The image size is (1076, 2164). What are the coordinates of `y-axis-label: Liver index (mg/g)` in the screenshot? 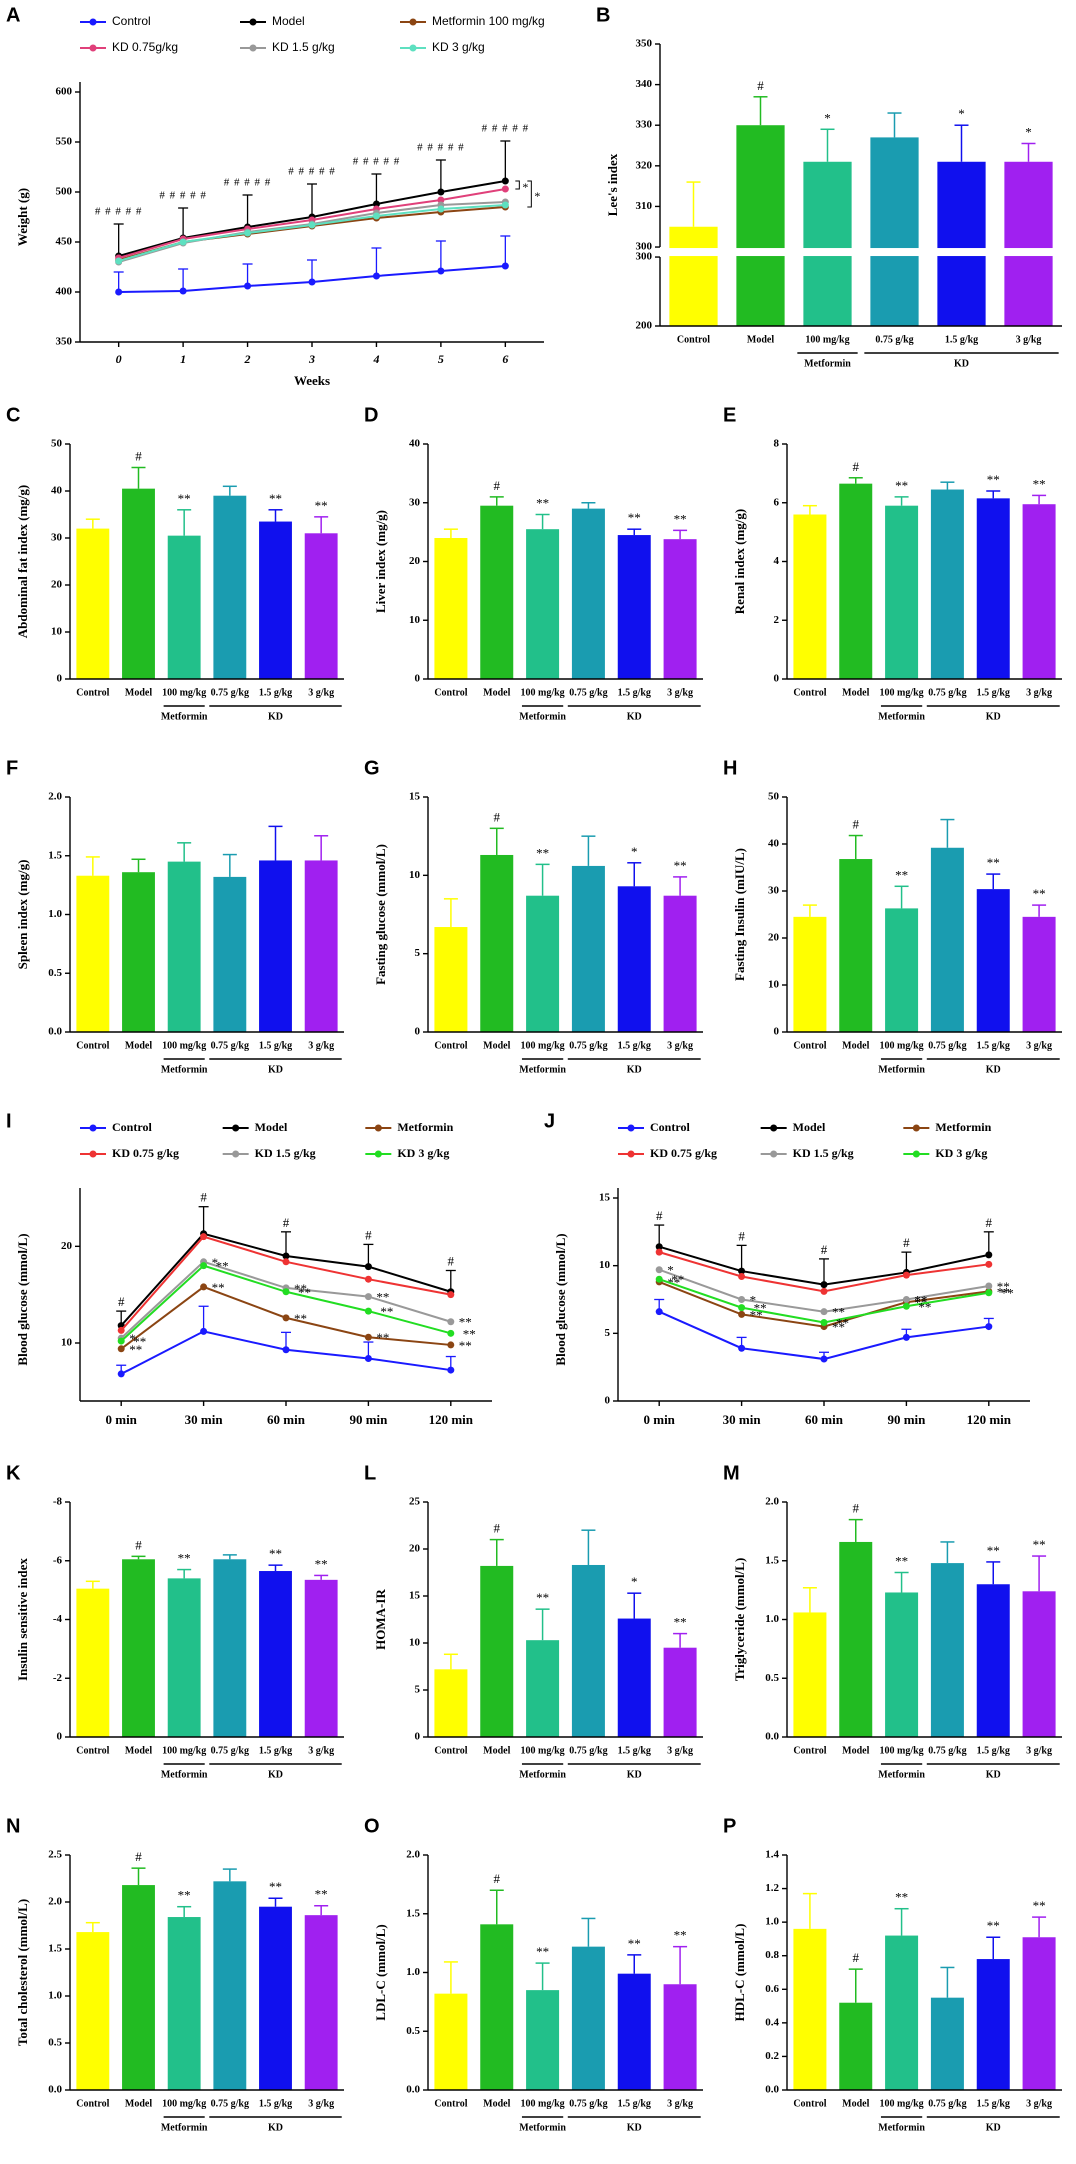 It's located at (380, 561).